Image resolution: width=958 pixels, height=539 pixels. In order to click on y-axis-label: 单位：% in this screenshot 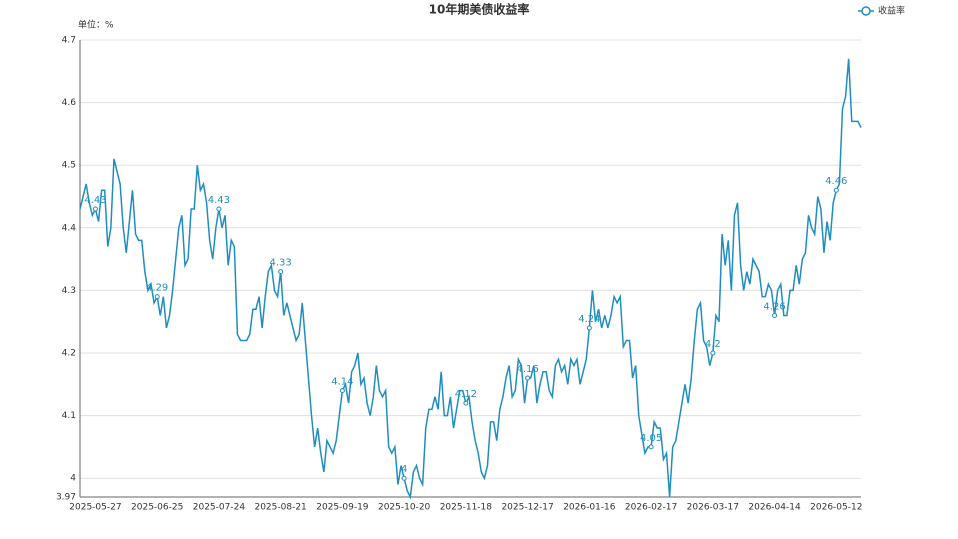, I will do `click(96, 25)`.